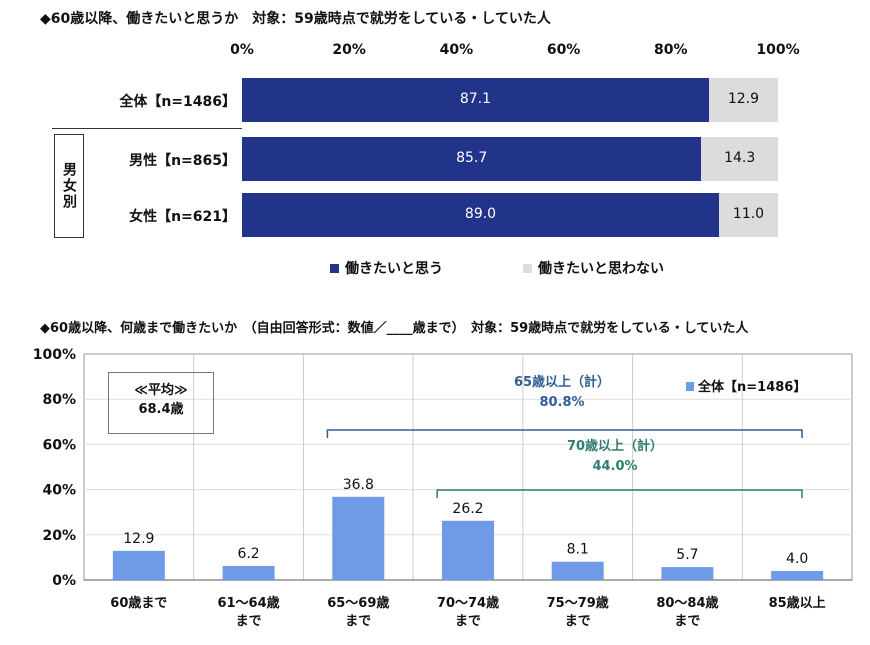 This screenshot has width=870, height=645. Describe the element at coordinates (601, 269) in the screenshot. I see `legend-label-no: 働きたいと思わない` at that location.